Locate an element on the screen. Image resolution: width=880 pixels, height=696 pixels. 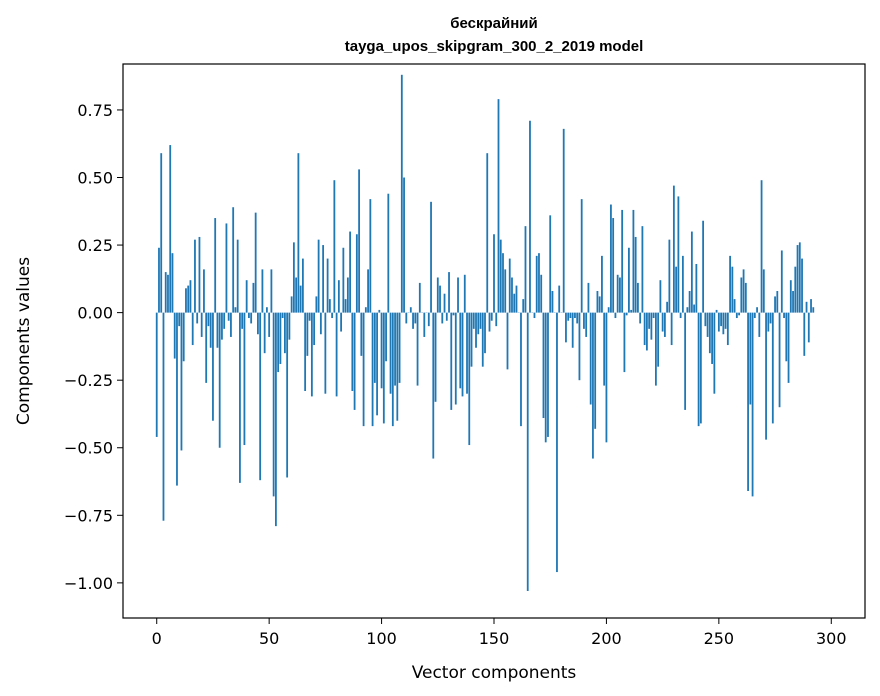
y-tick-label: −0.75 is located at coordinates (88, 515).